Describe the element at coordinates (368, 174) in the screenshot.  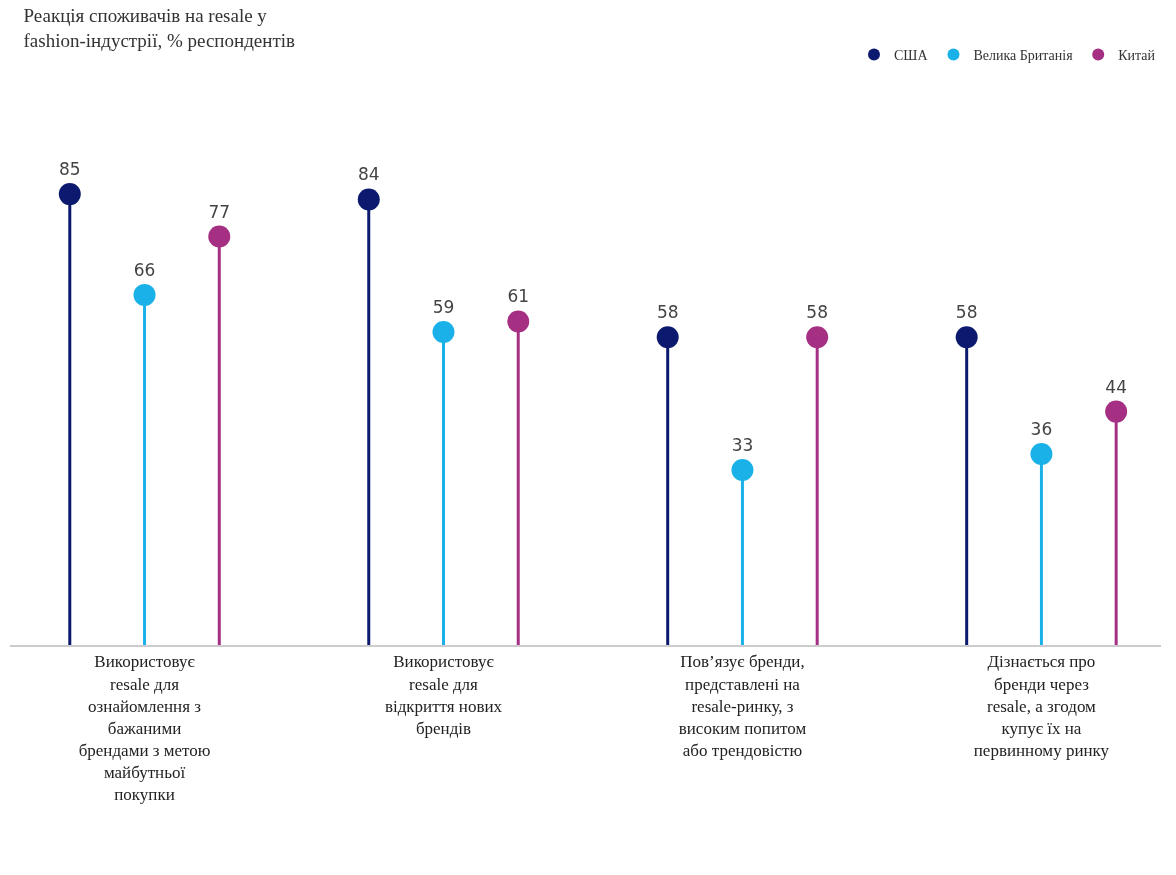
I see `data-label: 84` at that location.